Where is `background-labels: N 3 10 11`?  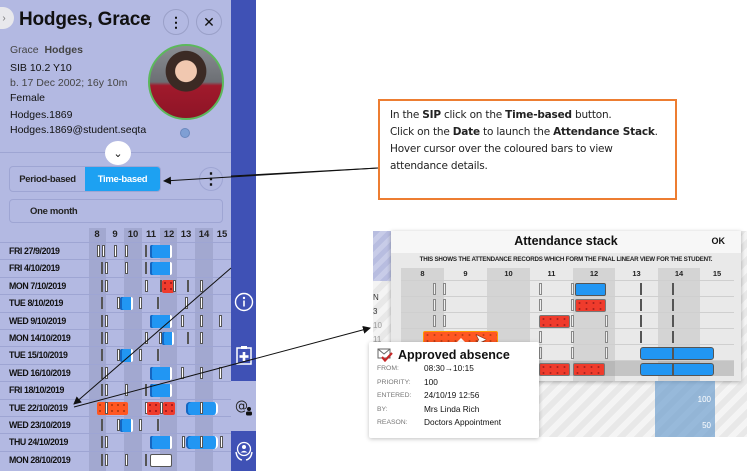 background-labels: N 3 10 11 is located at coordinates (377, 318).